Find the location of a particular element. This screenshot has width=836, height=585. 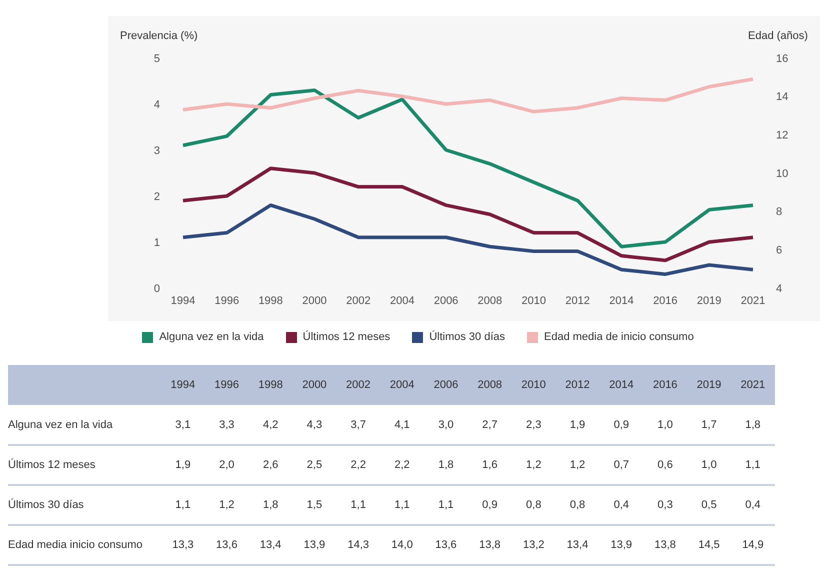

y-axis-title: Prevalencia (%) is located at coordinates (159, 36).